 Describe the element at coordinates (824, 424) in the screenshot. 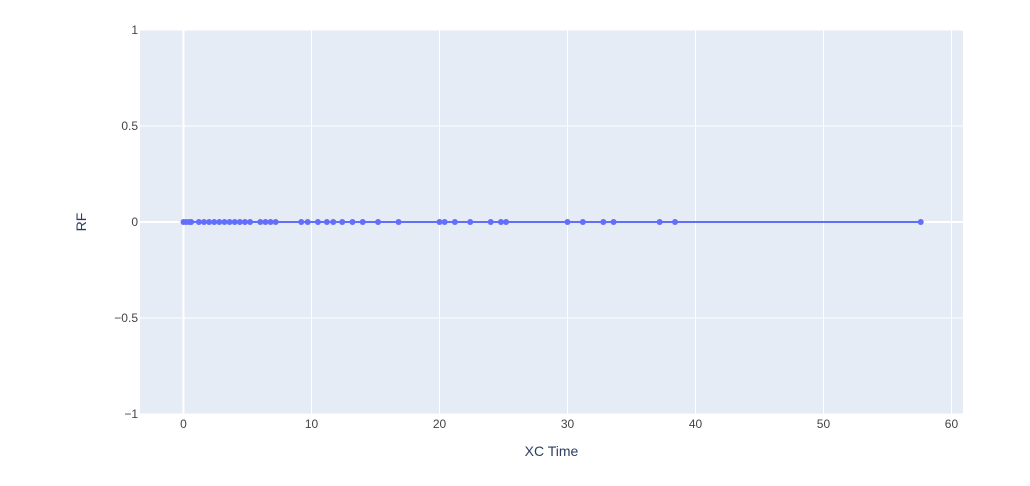

I see `x-tick-label: 50` at that location.